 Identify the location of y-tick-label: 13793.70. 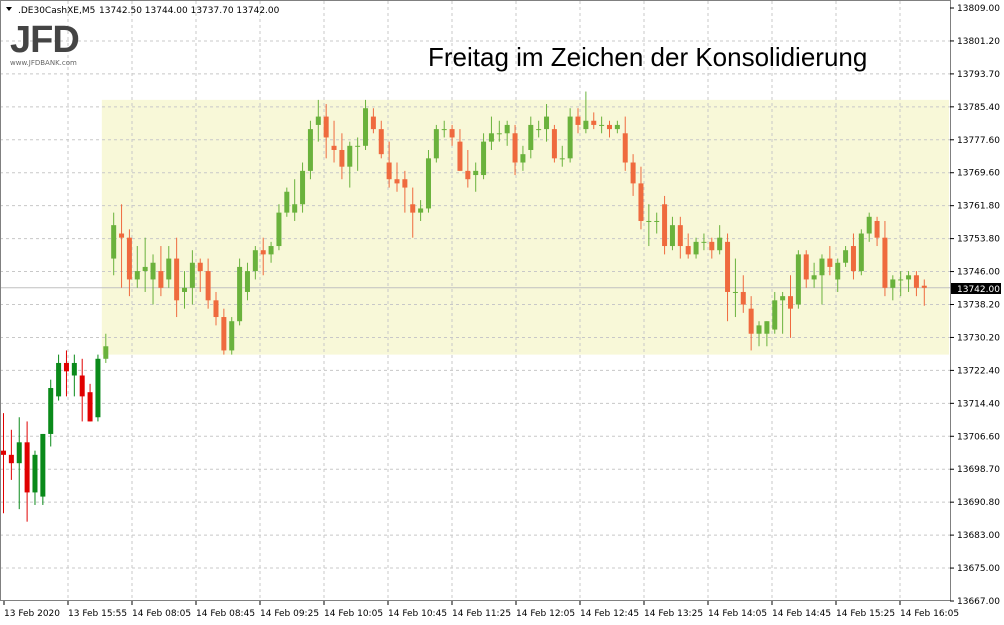
(978, 75).